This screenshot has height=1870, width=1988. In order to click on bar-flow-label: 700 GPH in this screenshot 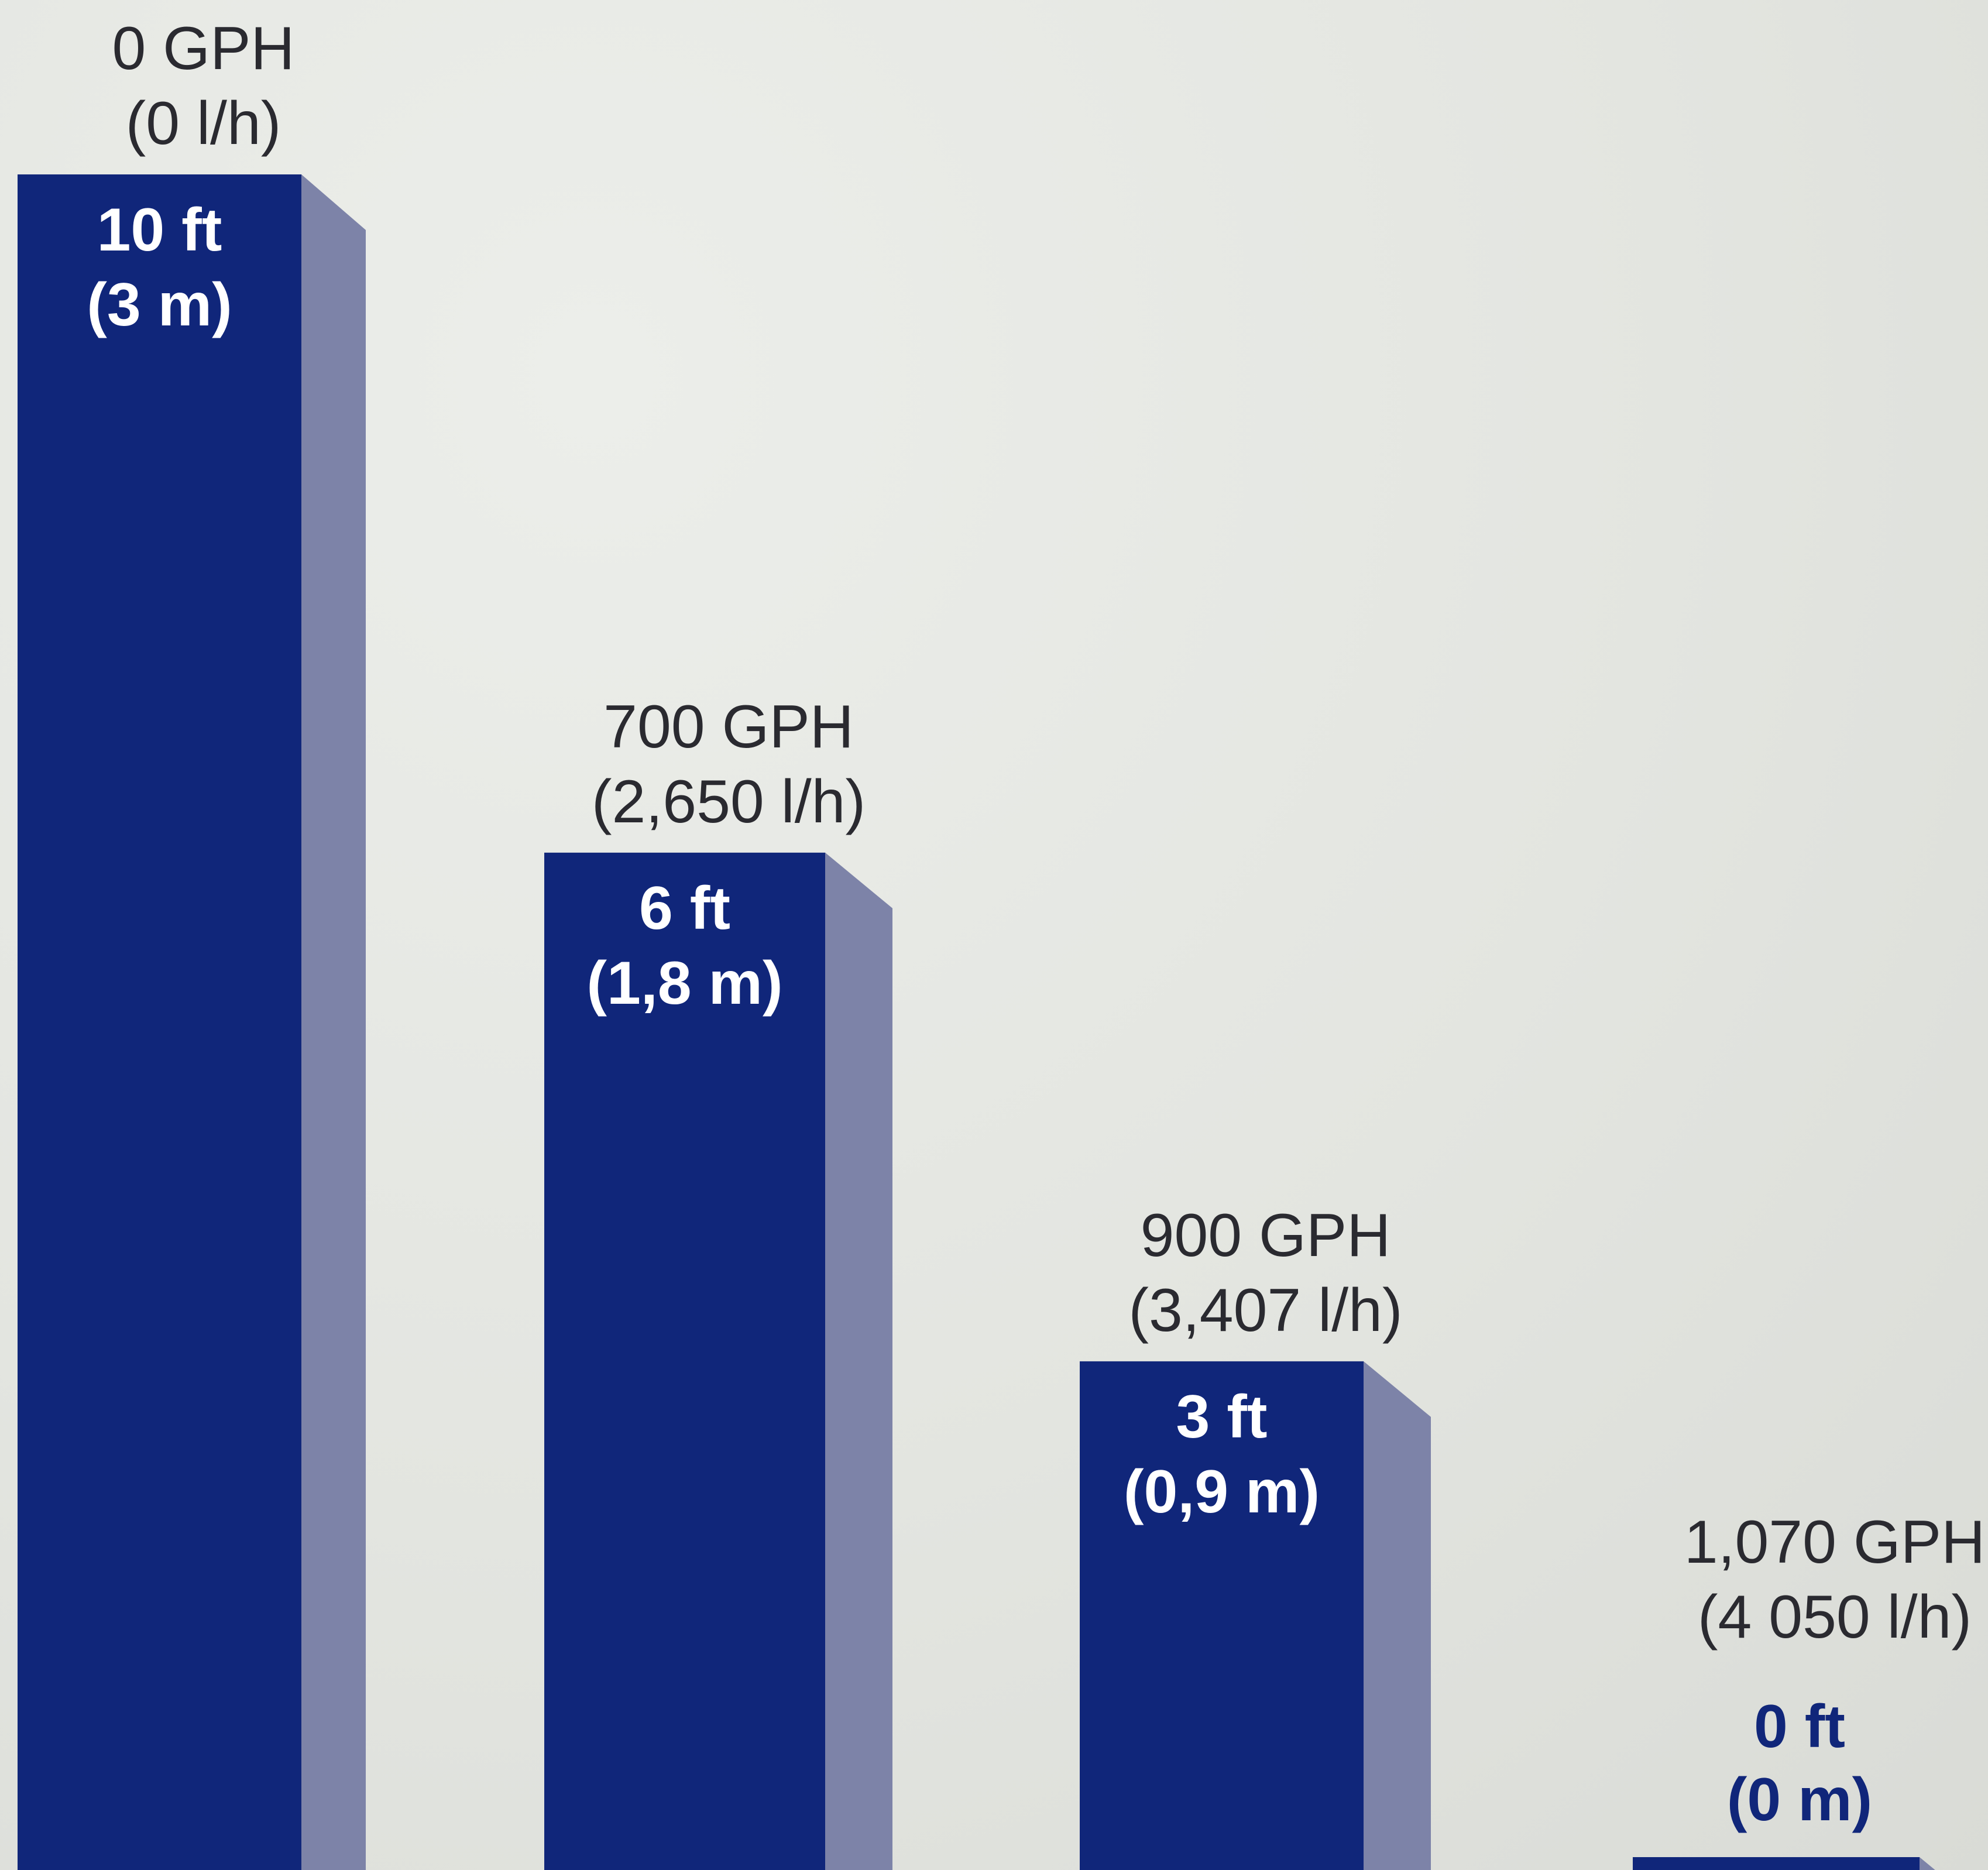, I will do `click(728, 727)`.